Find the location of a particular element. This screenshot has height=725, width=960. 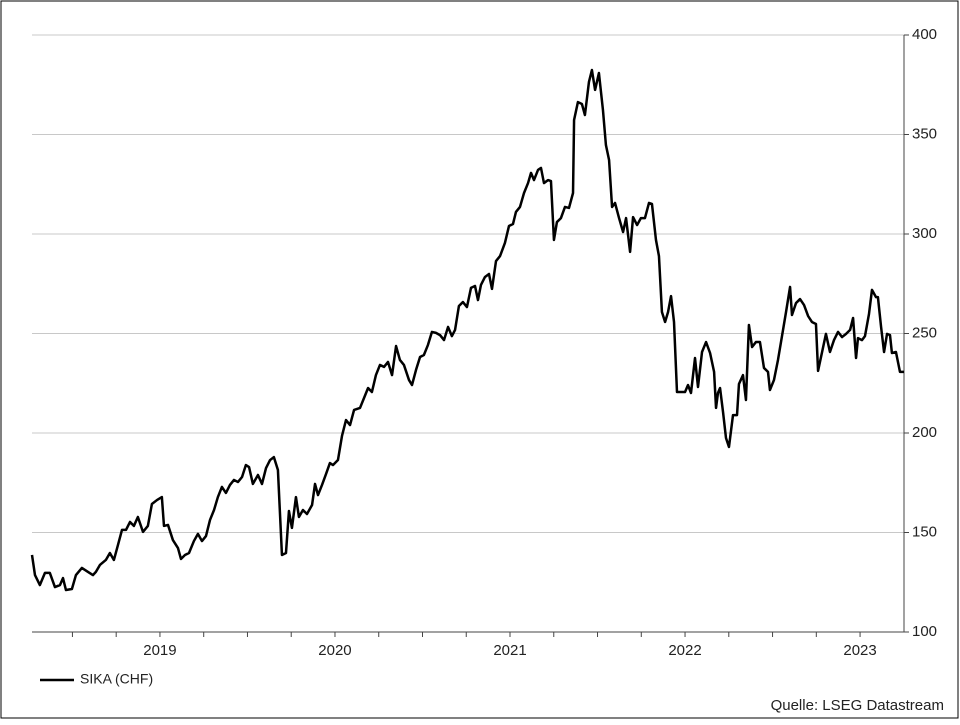

y-tick-label: 400 is located at coordinates (924, 34).